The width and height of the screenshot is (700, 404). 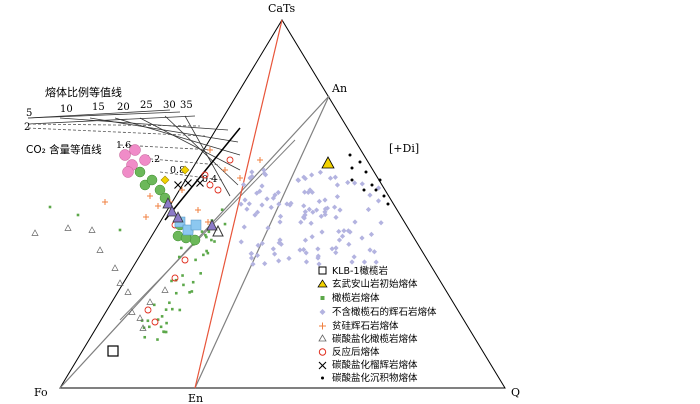 What do you see at coordinates (123, 145) in the screenshot?
I see `co2-value-1-6: 1.6` at bounding box center [123, 145].